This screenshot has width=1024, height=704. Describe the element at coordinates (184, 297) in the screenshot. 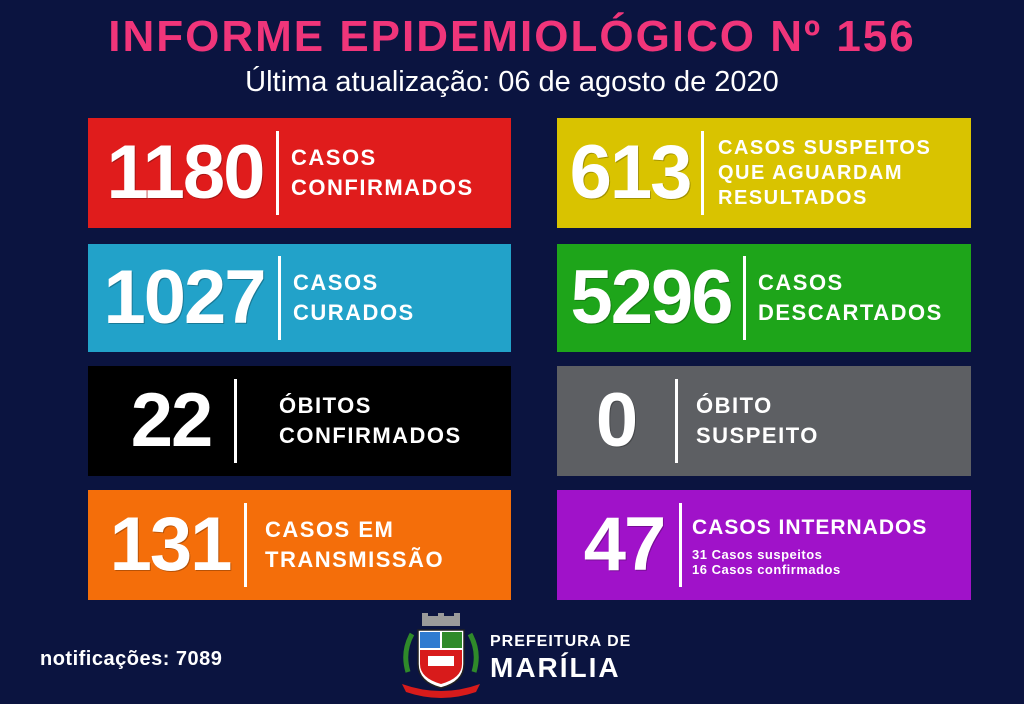

I see `card-number: 1027` at that location.